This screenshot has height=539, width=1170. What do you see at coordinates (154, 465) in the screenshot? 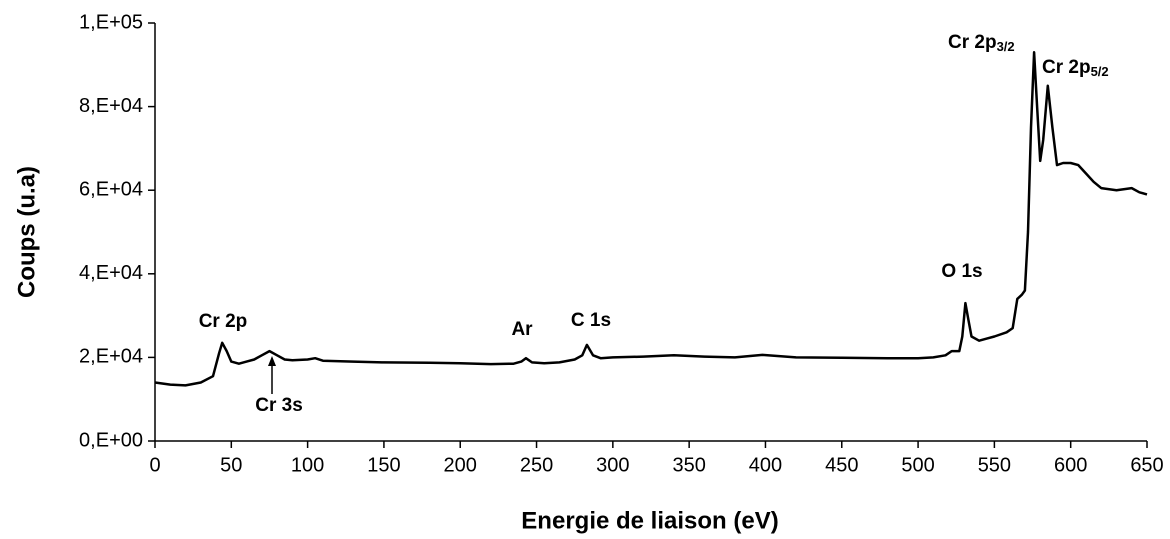
I see `x-tick-label: 0` at bounding box center [154, 465].